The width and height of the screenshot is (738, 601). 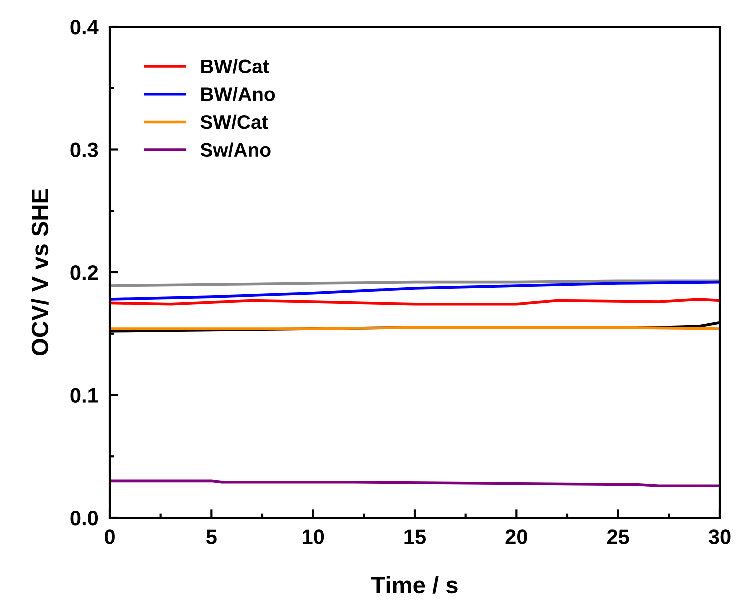 What do you see at coordinates (40, 272) in the screenshot?
I see `y-axis-title: OCV/ V vs SHE` at bounding box center [40, 272].